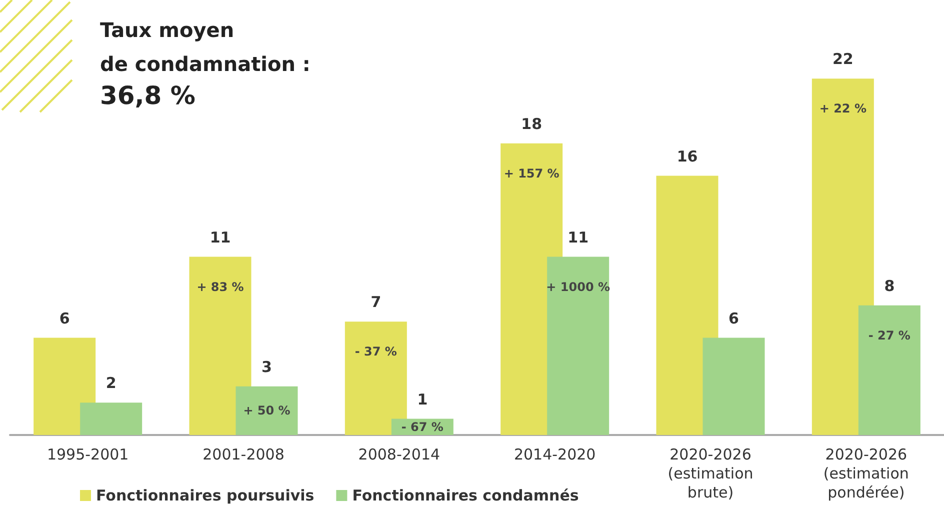 The image size is (944, 510). What do you see at coordinates (399, 455) in the screenshot?
I see `x-tick-label: 2008-2014` at bounding box center [399, 455].